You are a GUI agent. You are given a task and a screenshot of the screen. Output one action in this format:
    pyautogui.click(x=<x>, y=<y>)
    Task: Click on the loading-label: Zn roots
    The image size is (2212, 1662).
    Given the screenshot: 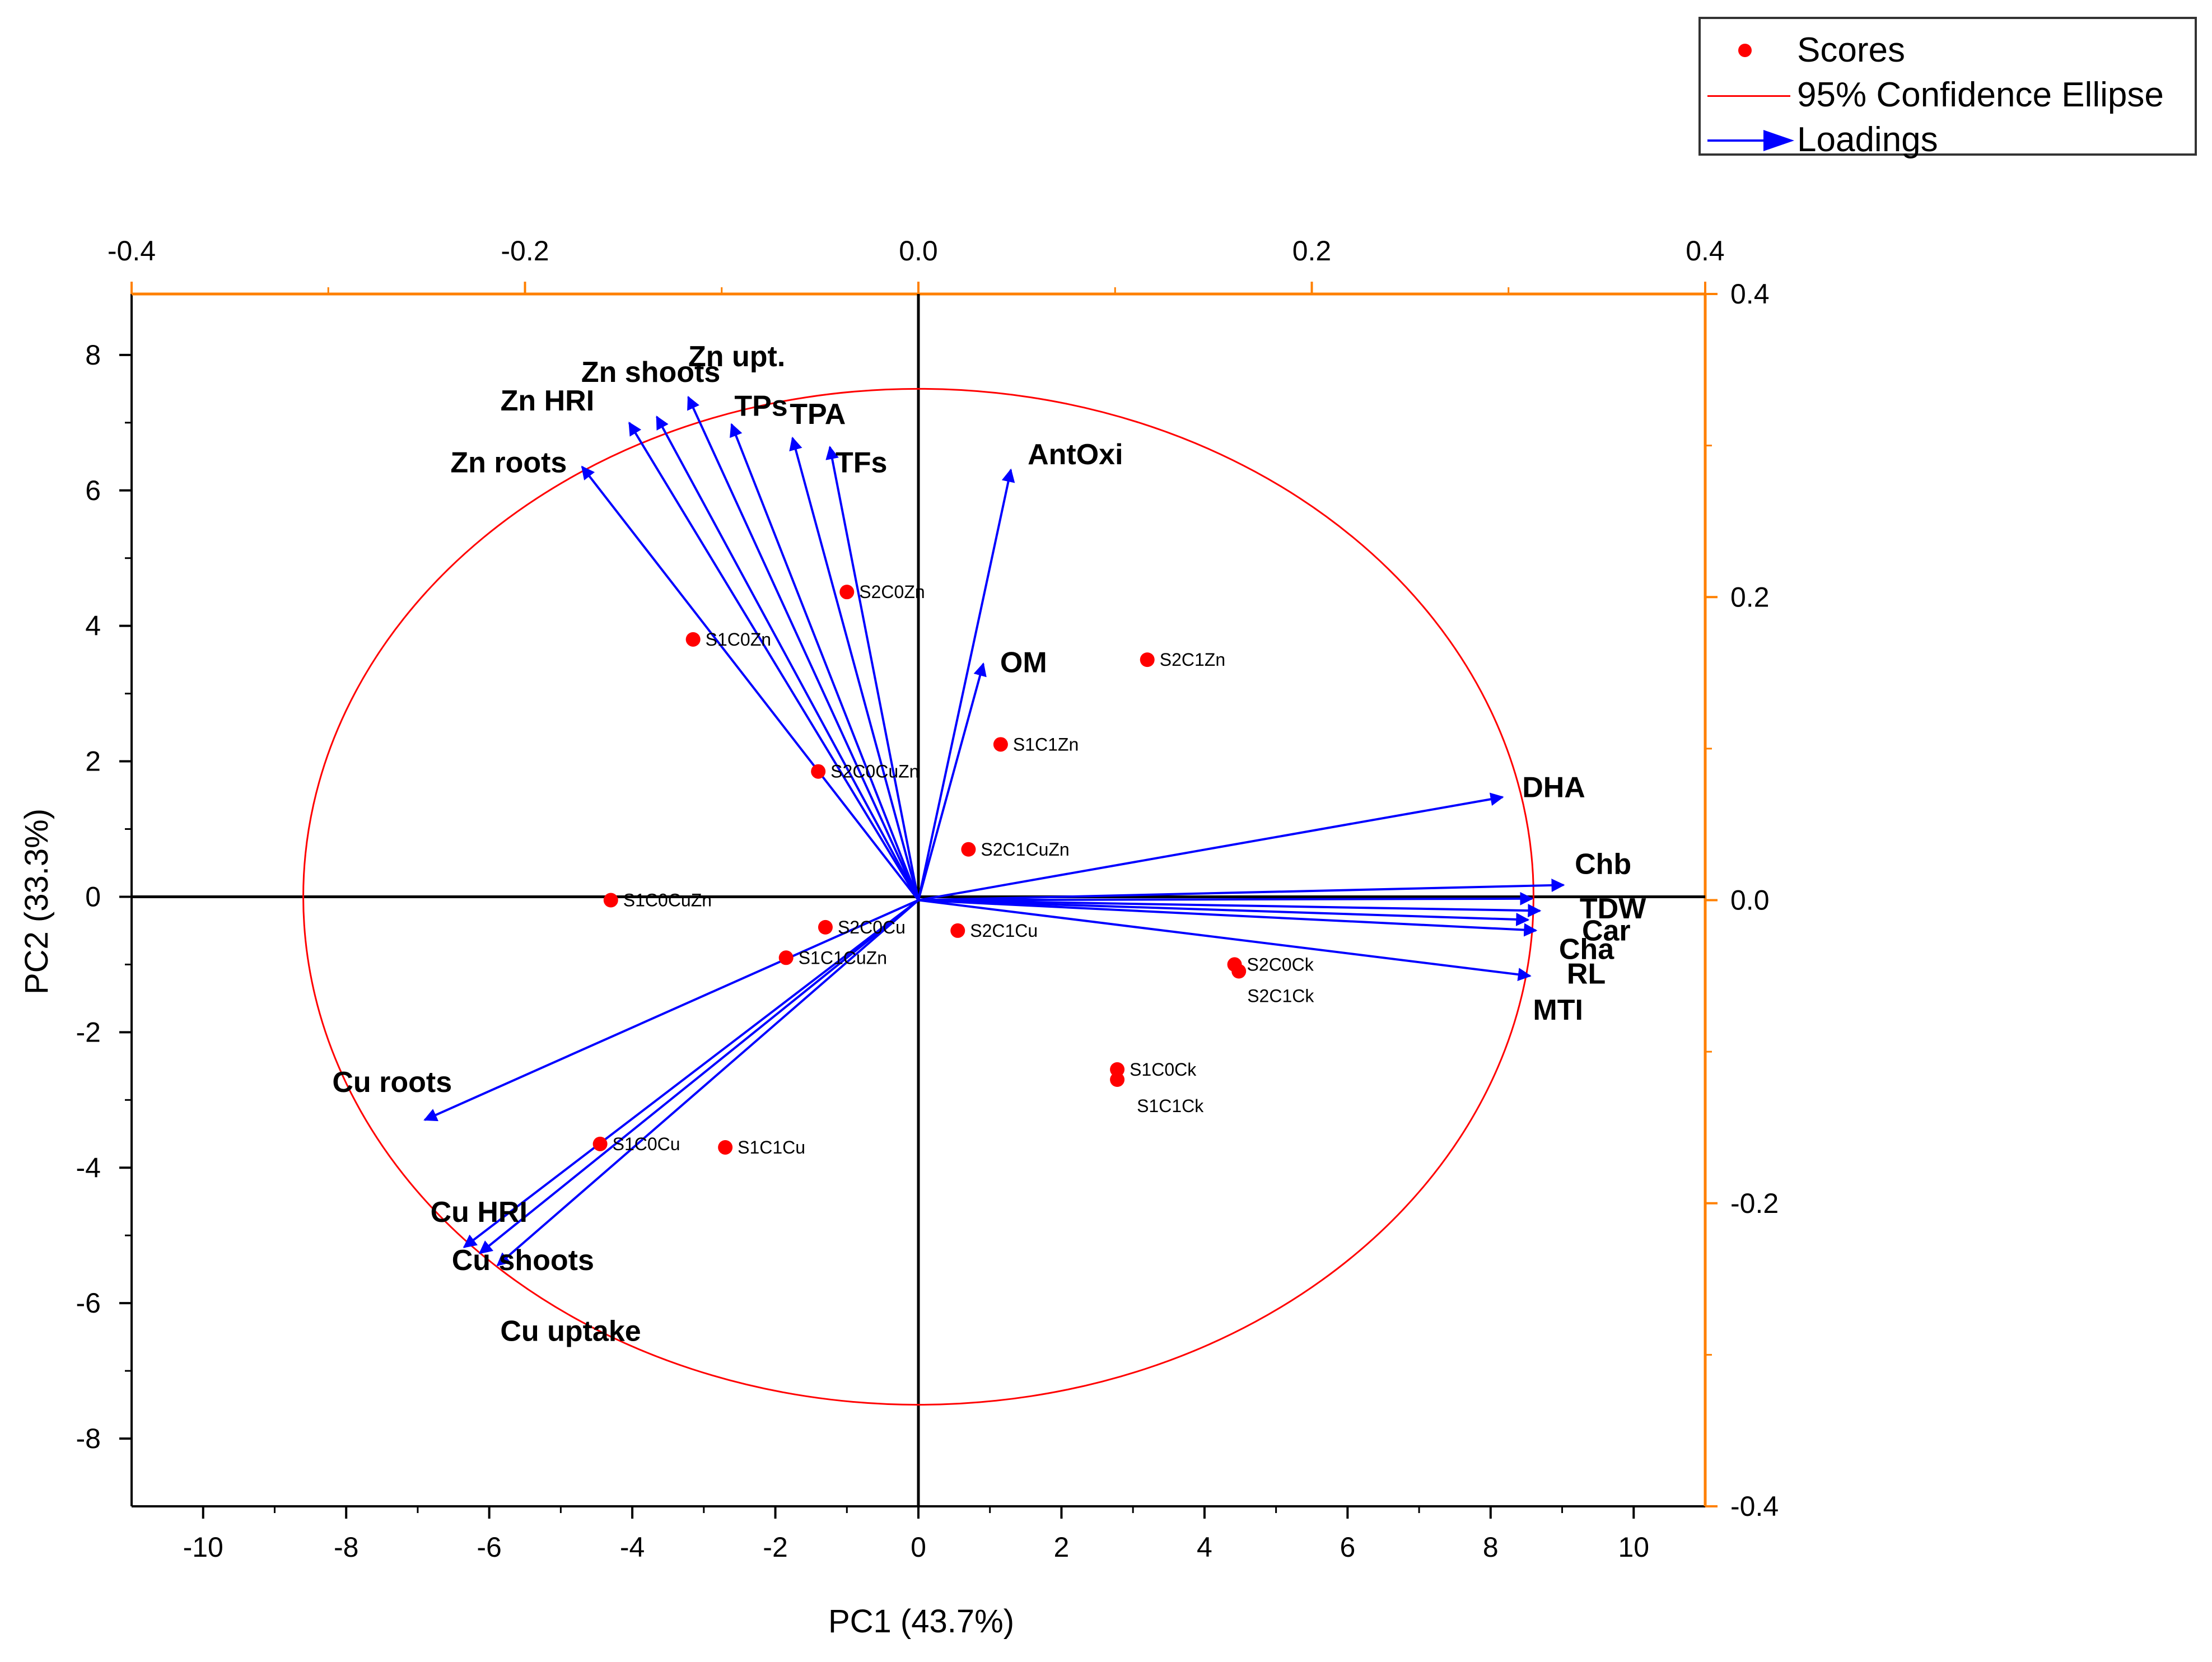 What is the action you would take?
    pyautogui.click(x=509, y=463)
    